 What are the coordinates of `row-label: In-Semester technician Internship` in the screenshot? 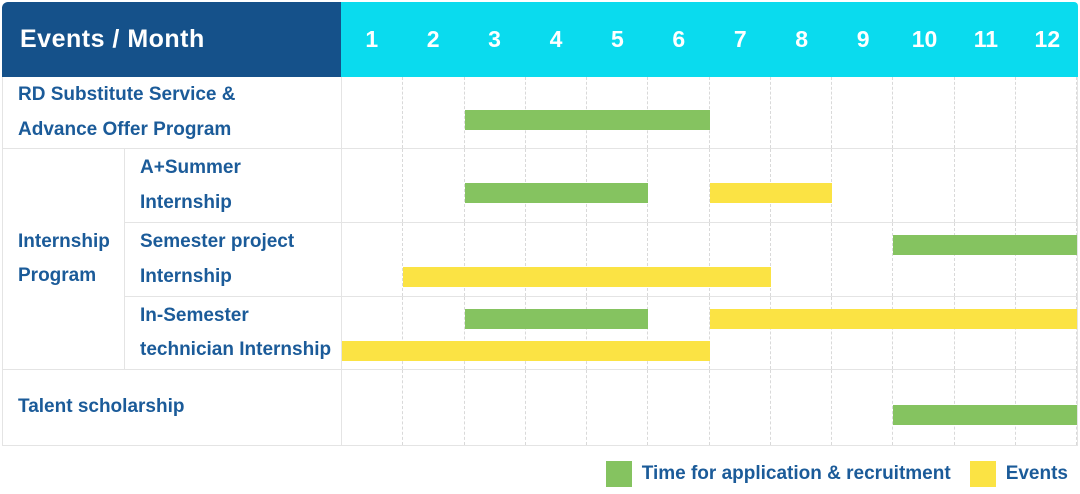 It's located at (233, 333).